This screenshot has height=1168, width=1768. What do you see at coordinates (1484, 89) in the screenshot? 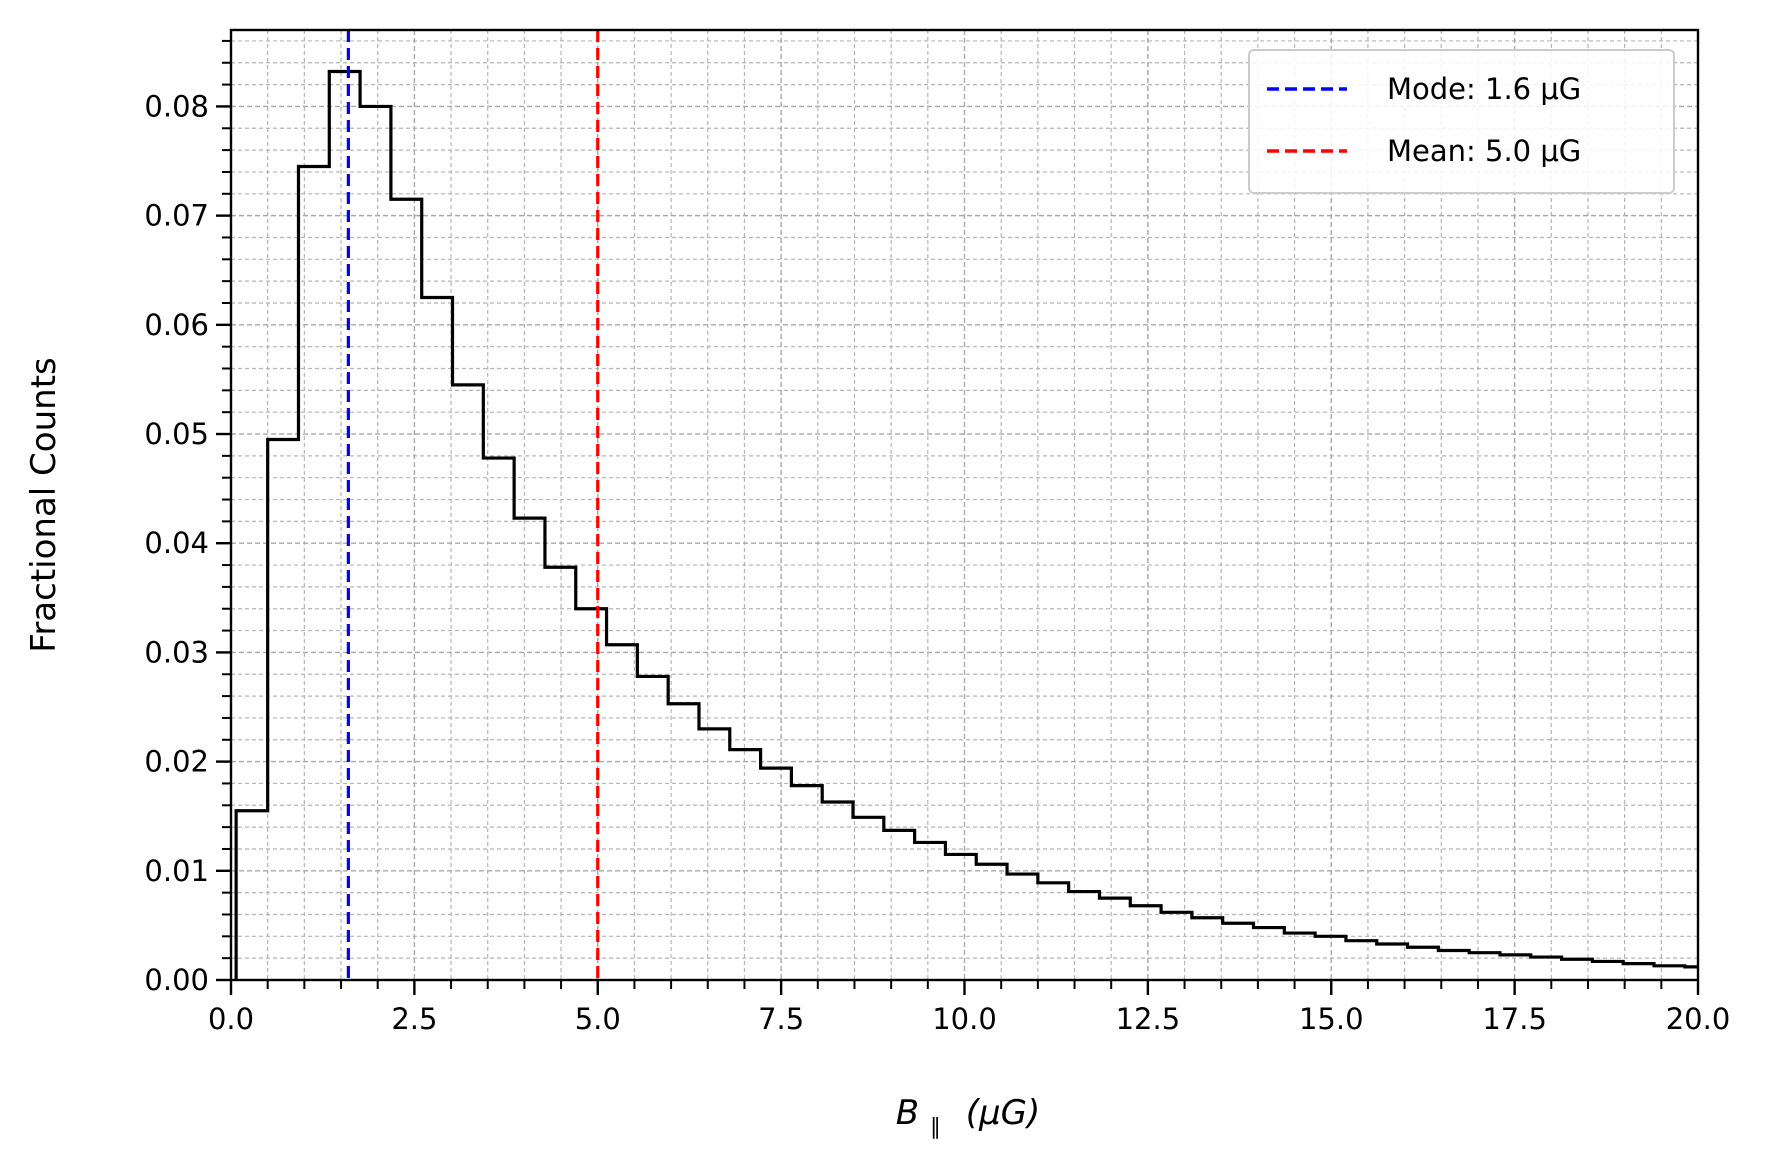
I see `legend-mode-label: Mode: 1.6 μG` at bounding box center [1484, 89].